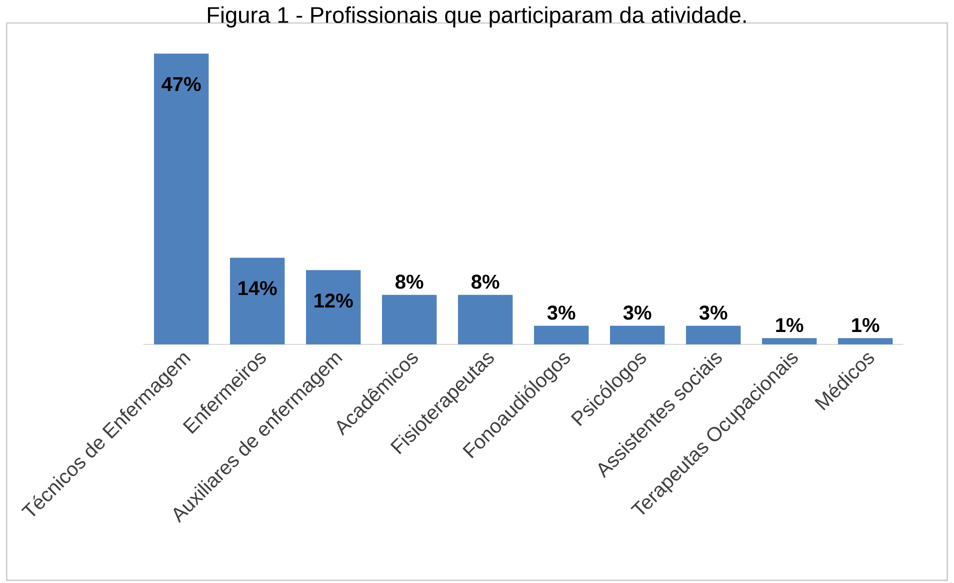 This screenshot has height=583, width=954. What do you see at coordinates (333, 300) in the screenshot?
I see `data-label: 12%` at bounding box center [333, 300].